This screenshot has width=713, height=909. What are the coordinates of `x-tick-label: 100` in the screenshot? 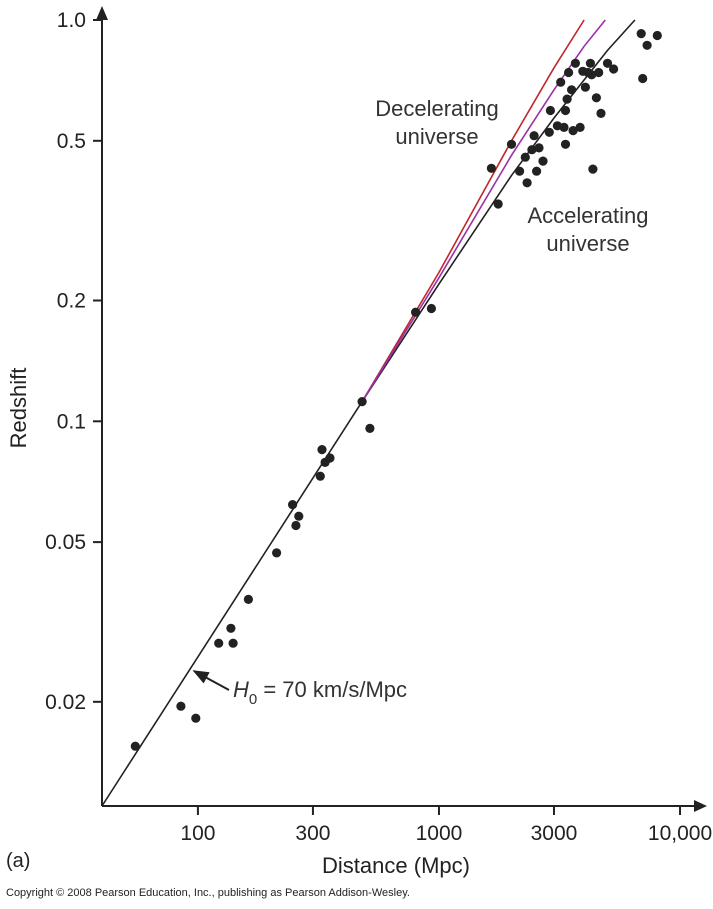 It's located at (197, 833).